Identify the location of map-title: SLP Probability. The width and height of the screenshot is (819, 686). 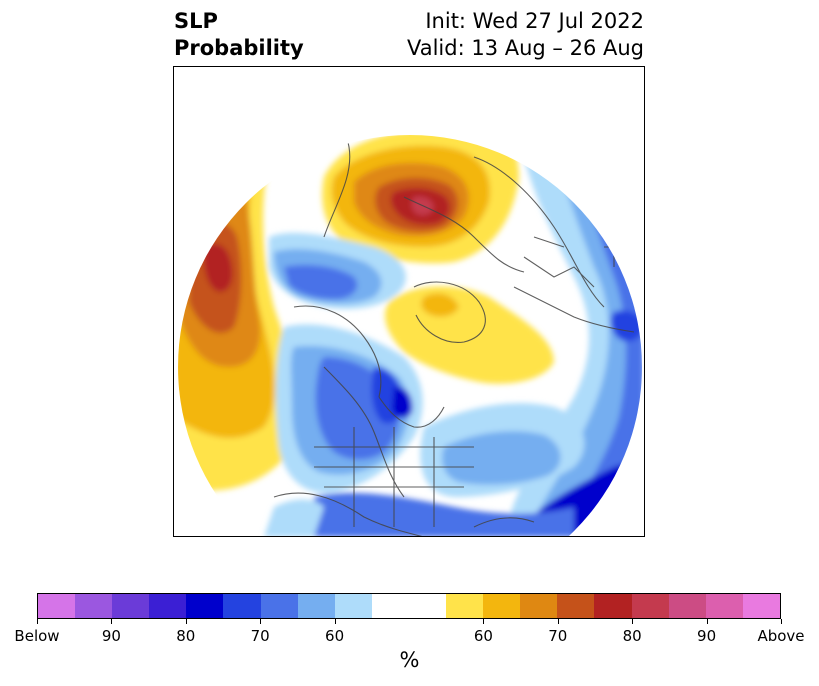
(239, 35).